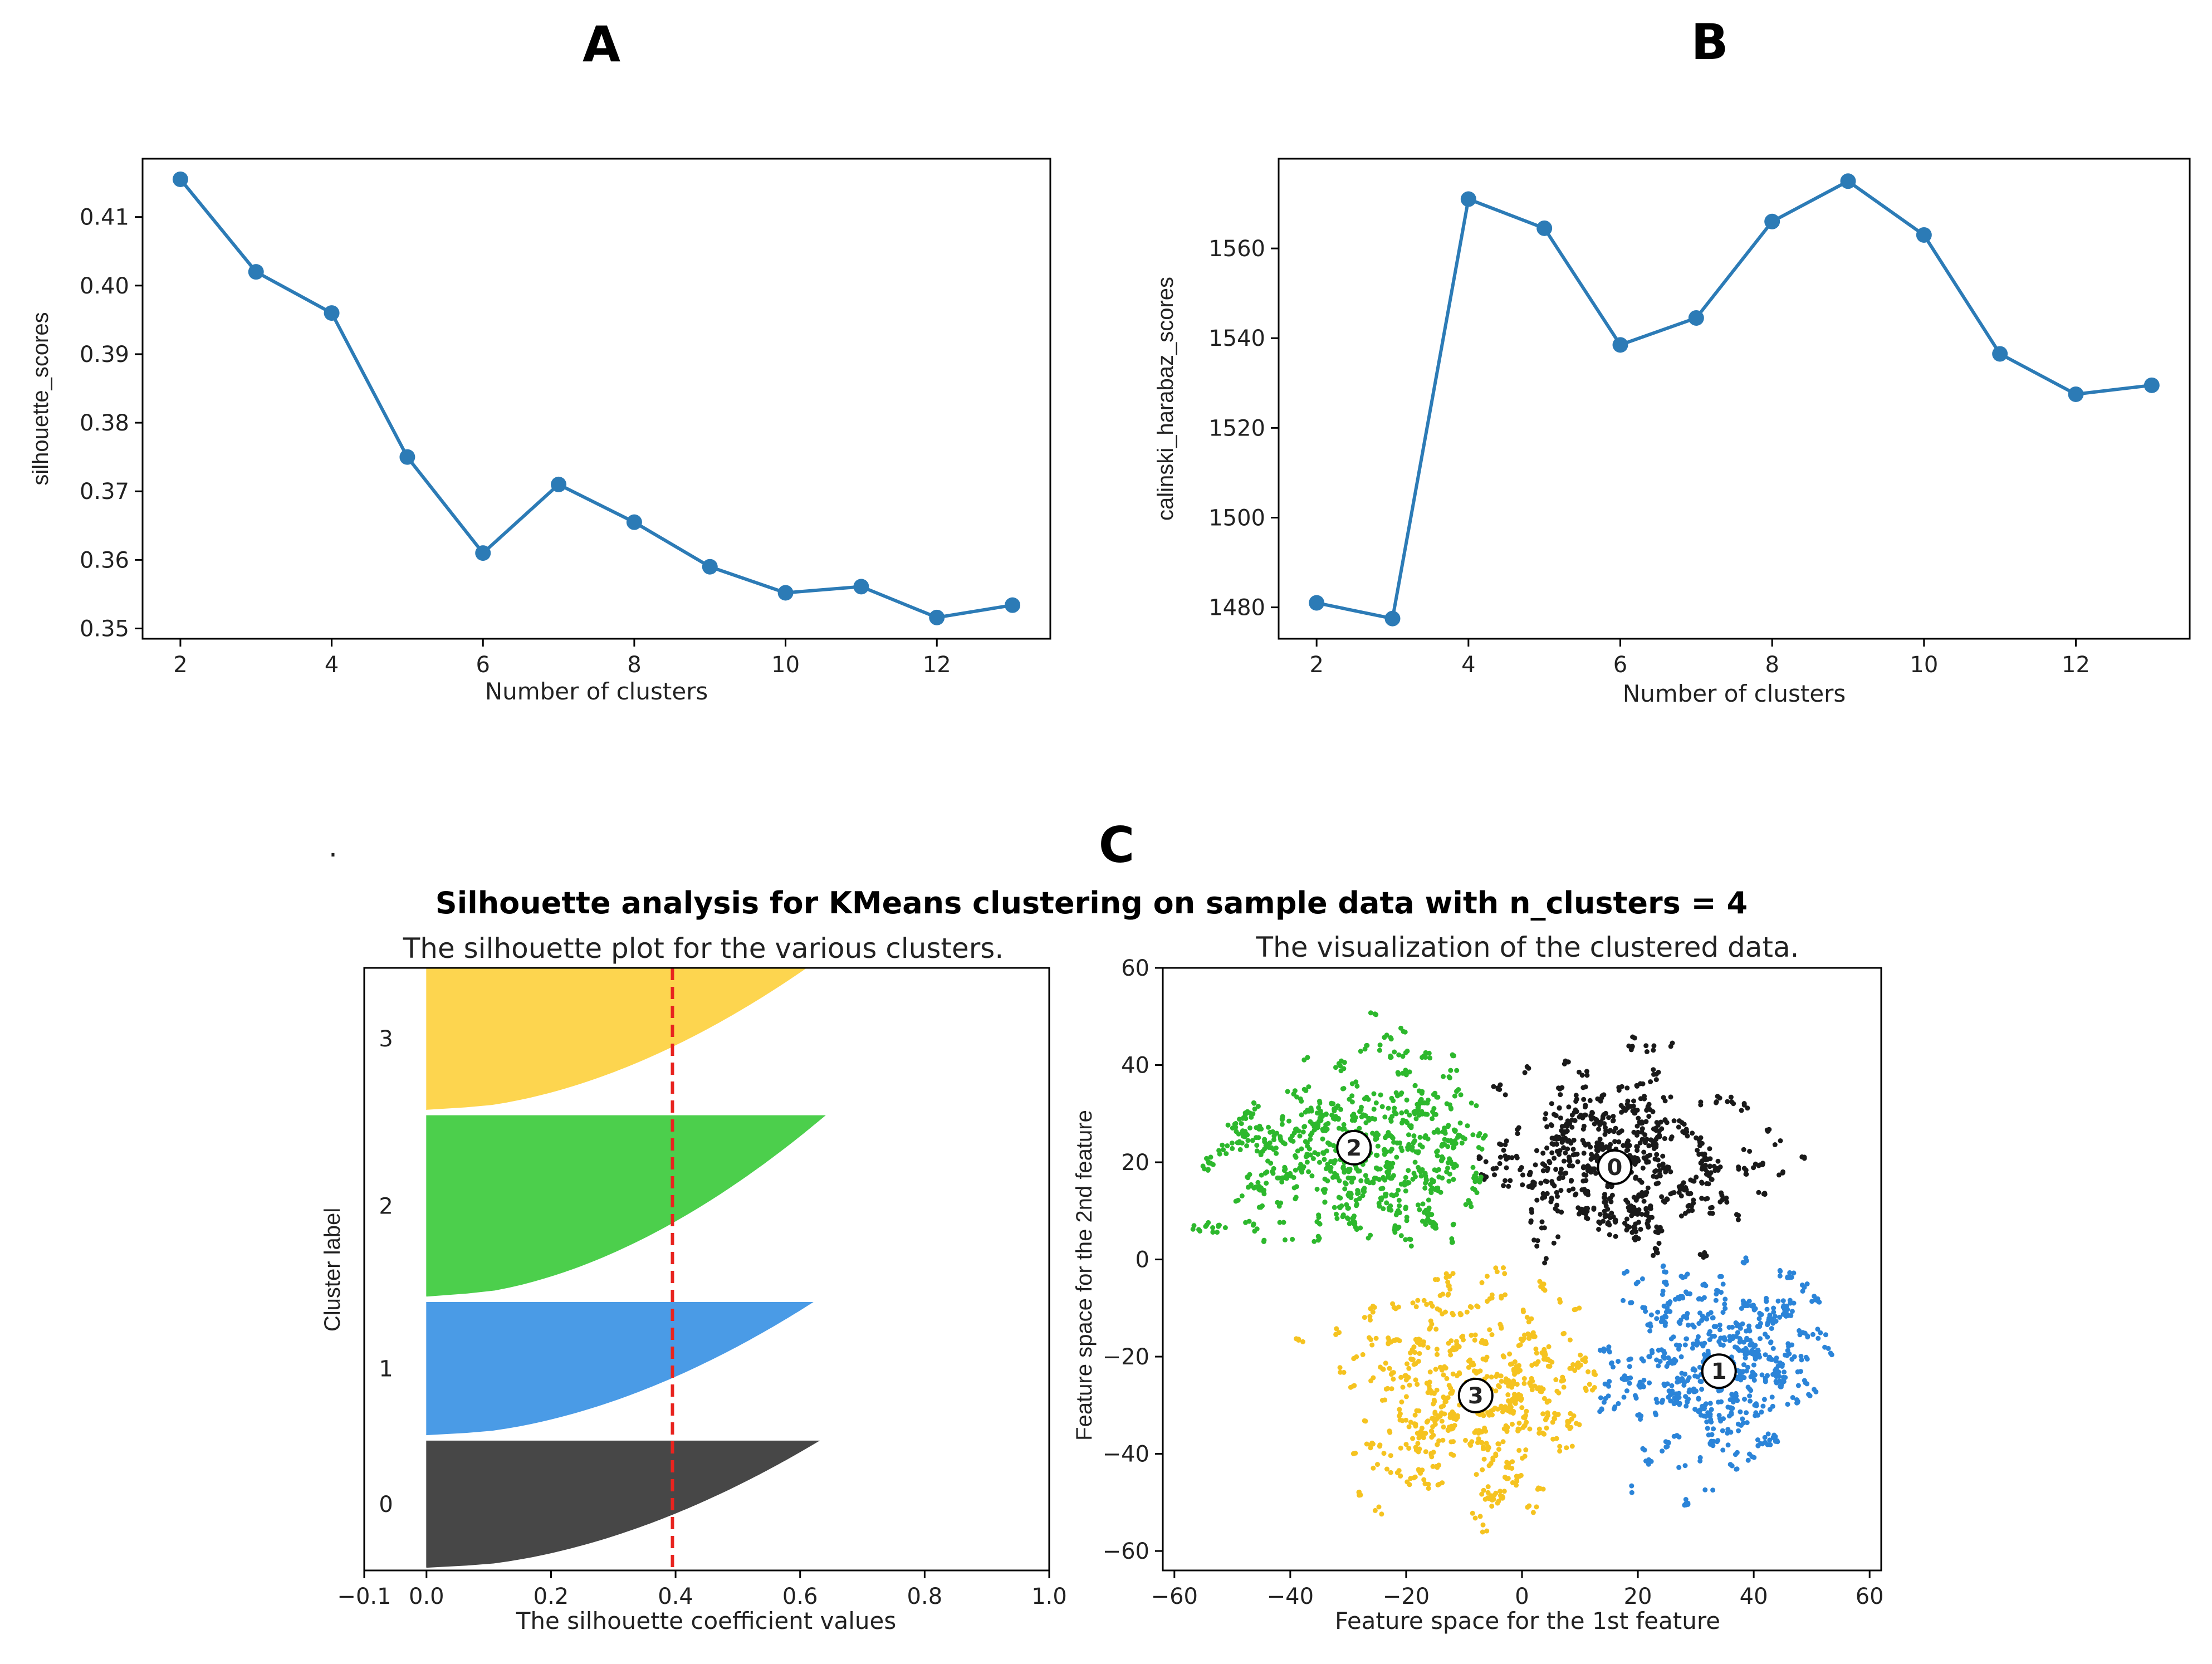  Describe the element at coordinates (1142, 1260) in the screenshot. I see `c-right-ytick-label: 0` at that location.